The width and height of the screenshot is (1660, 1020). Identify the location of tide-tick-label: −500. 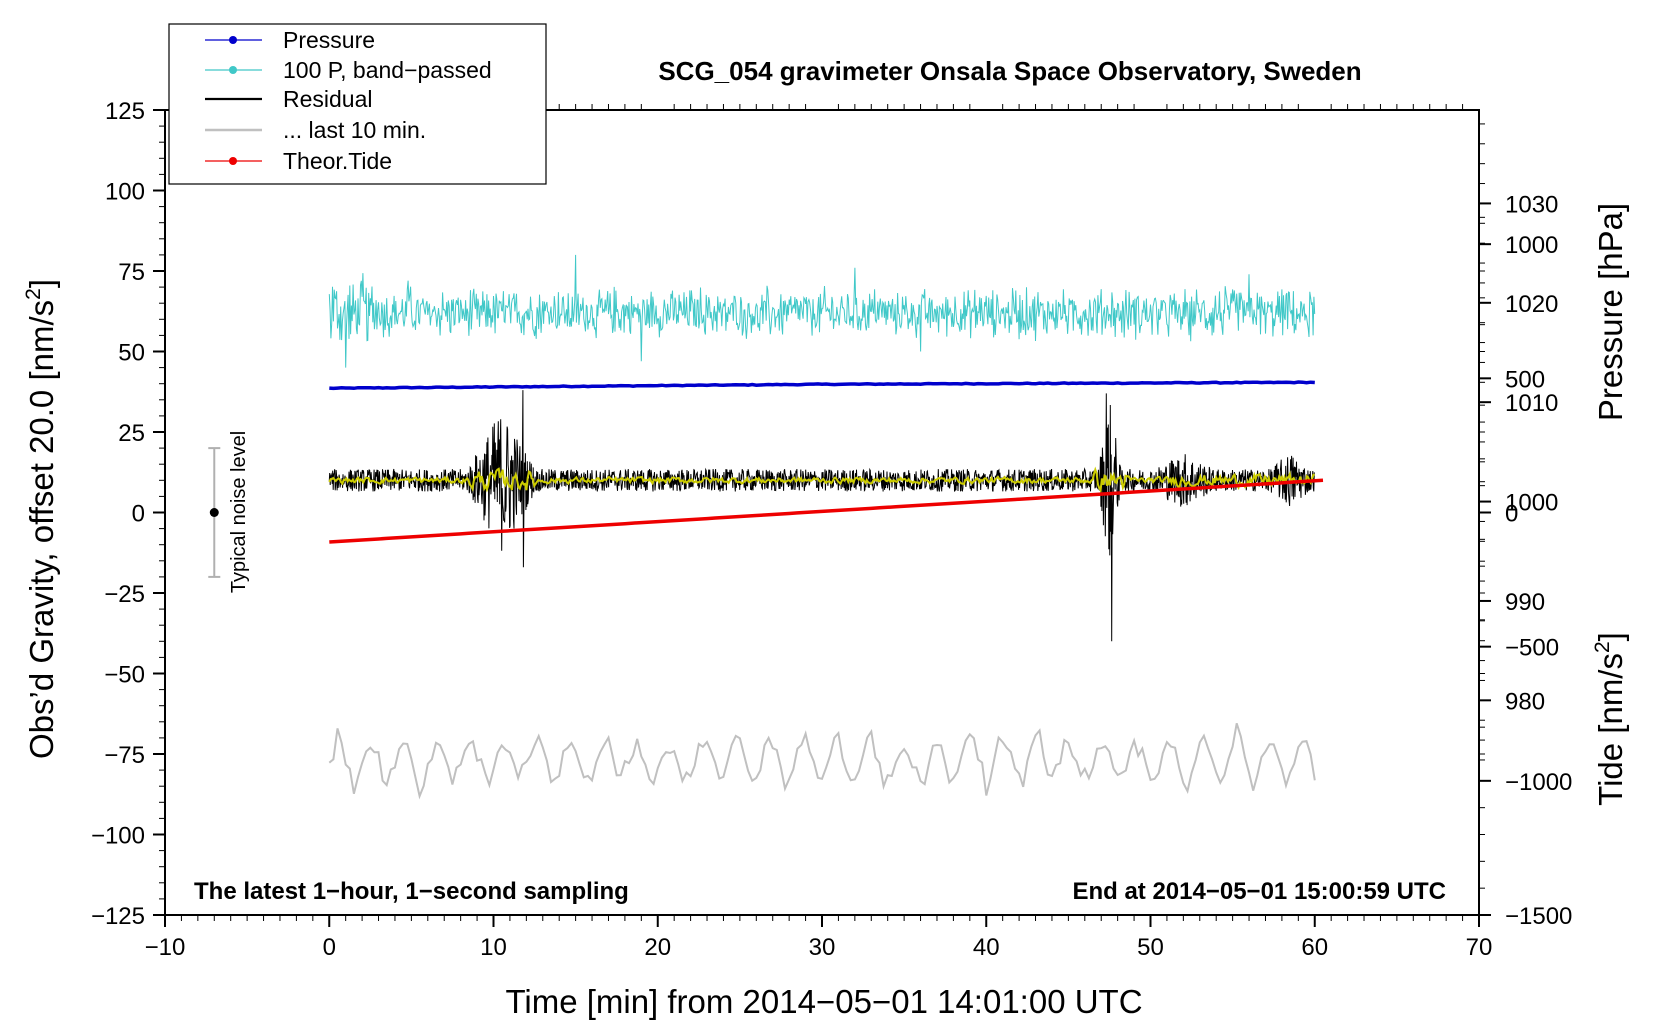
(1532, 648).